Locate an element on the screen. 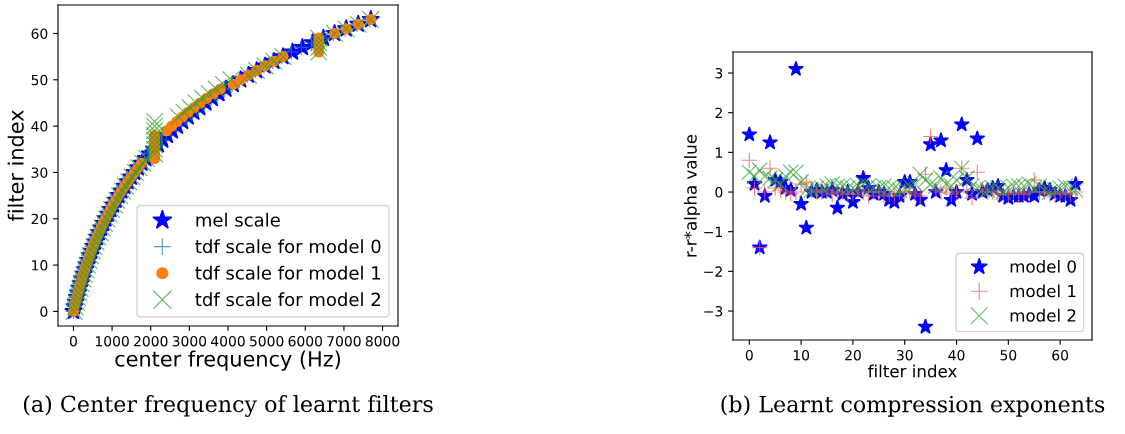 The height and width of the screenshot is (434, 1125). text: (a) Center frequency of learnt filters is located at coordinates (228, 406).